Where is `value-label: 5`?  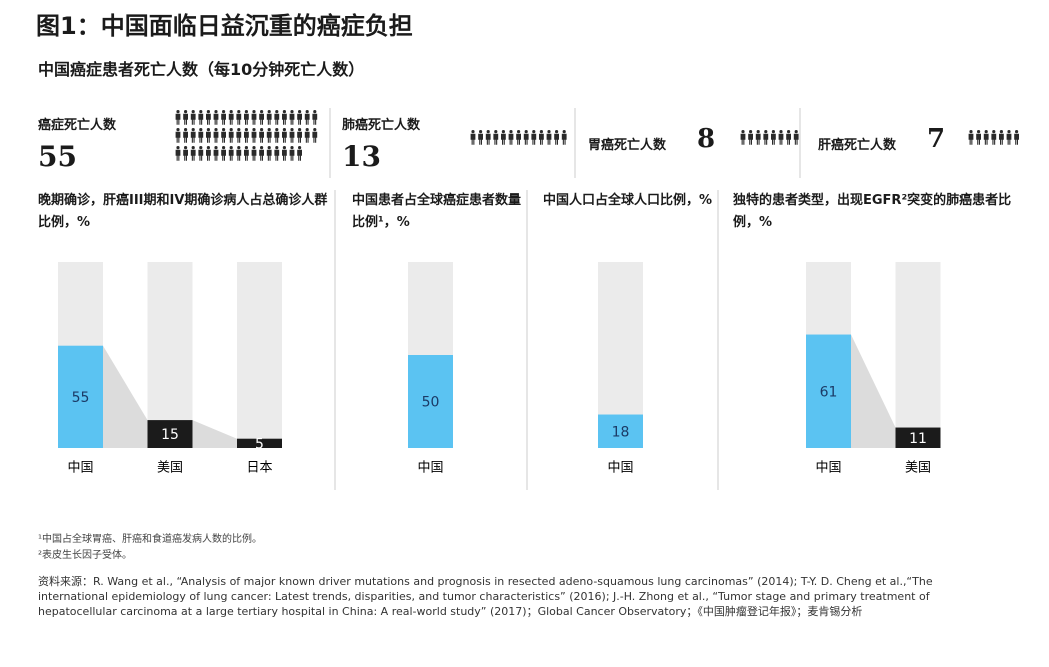 value-label: 5 is located at coordinates (259, 444).